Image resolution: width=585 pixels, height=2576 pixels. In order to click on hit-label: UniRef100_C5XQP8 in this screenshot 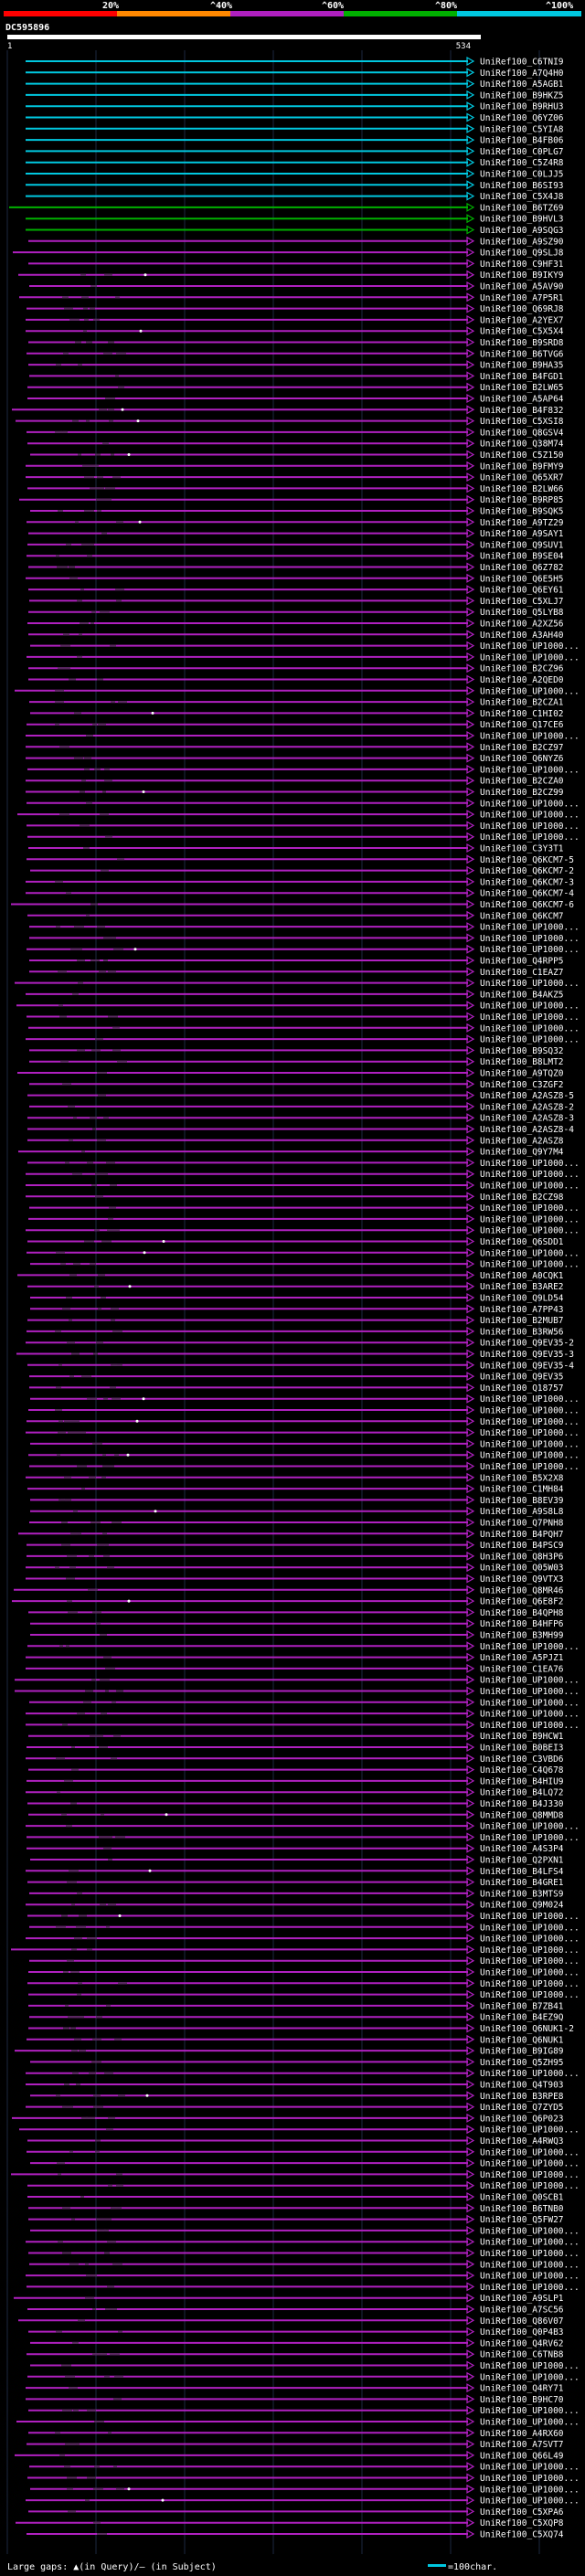, I will do `click(522, 2523)`.